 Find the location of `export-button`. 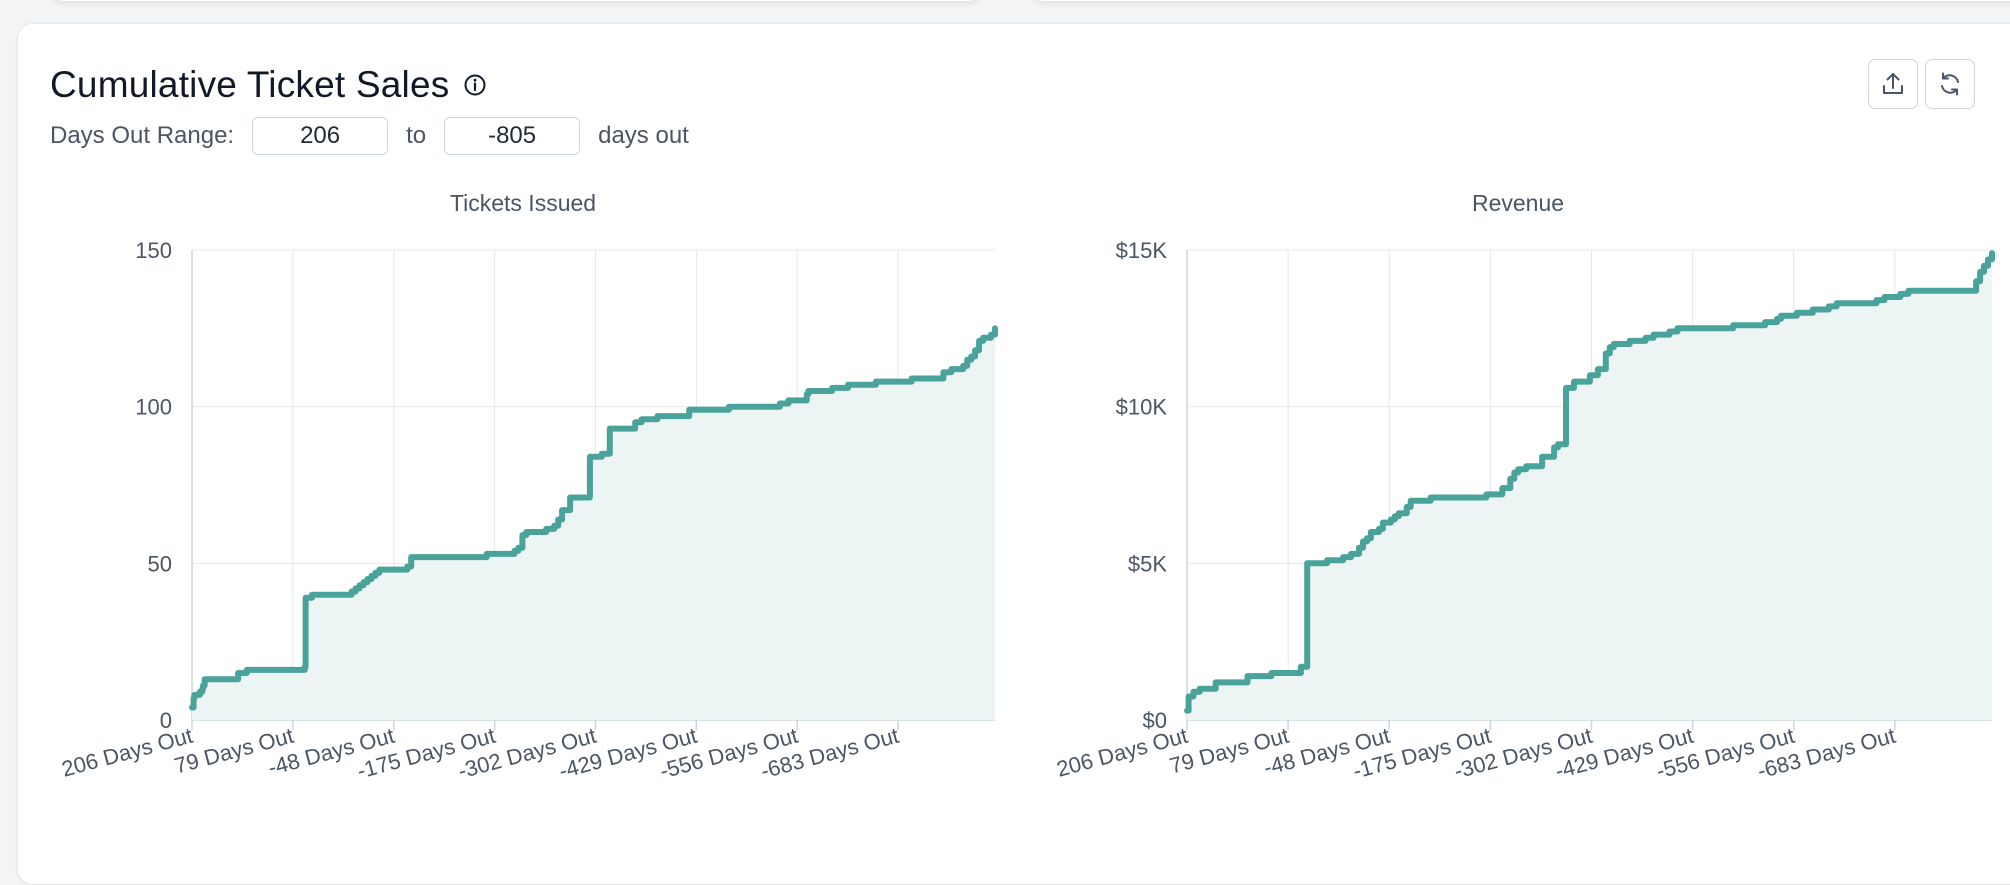

export-button is located at coordinates (1893, 84).